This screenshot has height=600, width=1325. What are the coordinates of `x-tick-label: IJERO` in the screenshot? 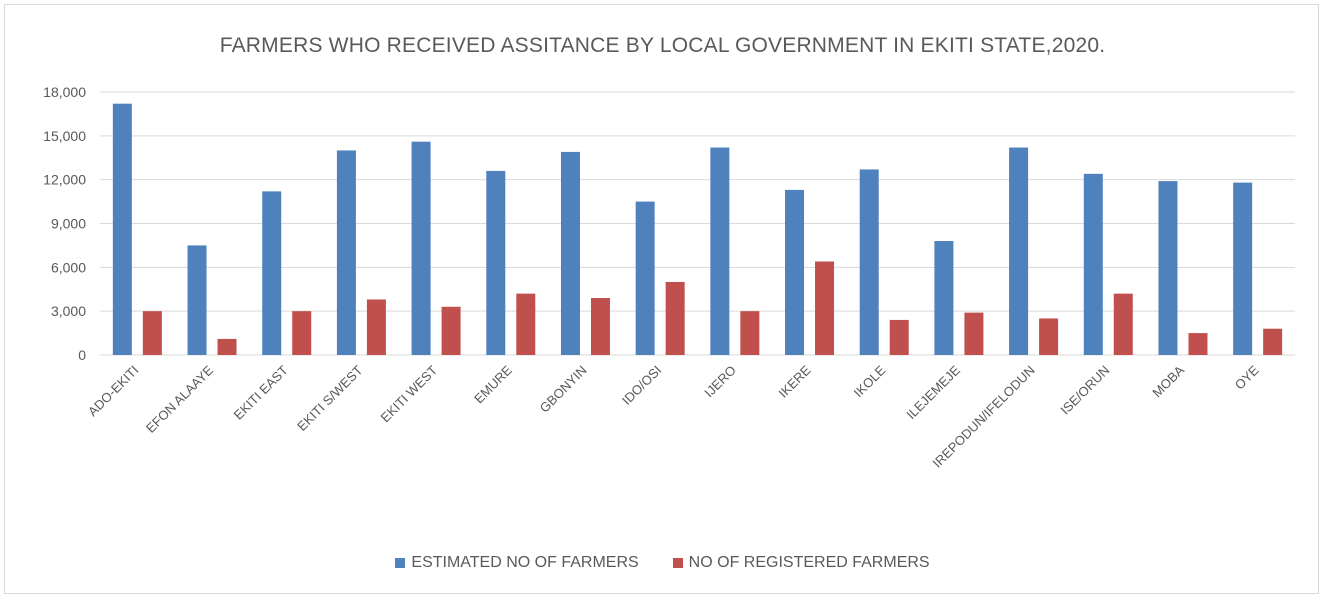 It's located at (720, 382).